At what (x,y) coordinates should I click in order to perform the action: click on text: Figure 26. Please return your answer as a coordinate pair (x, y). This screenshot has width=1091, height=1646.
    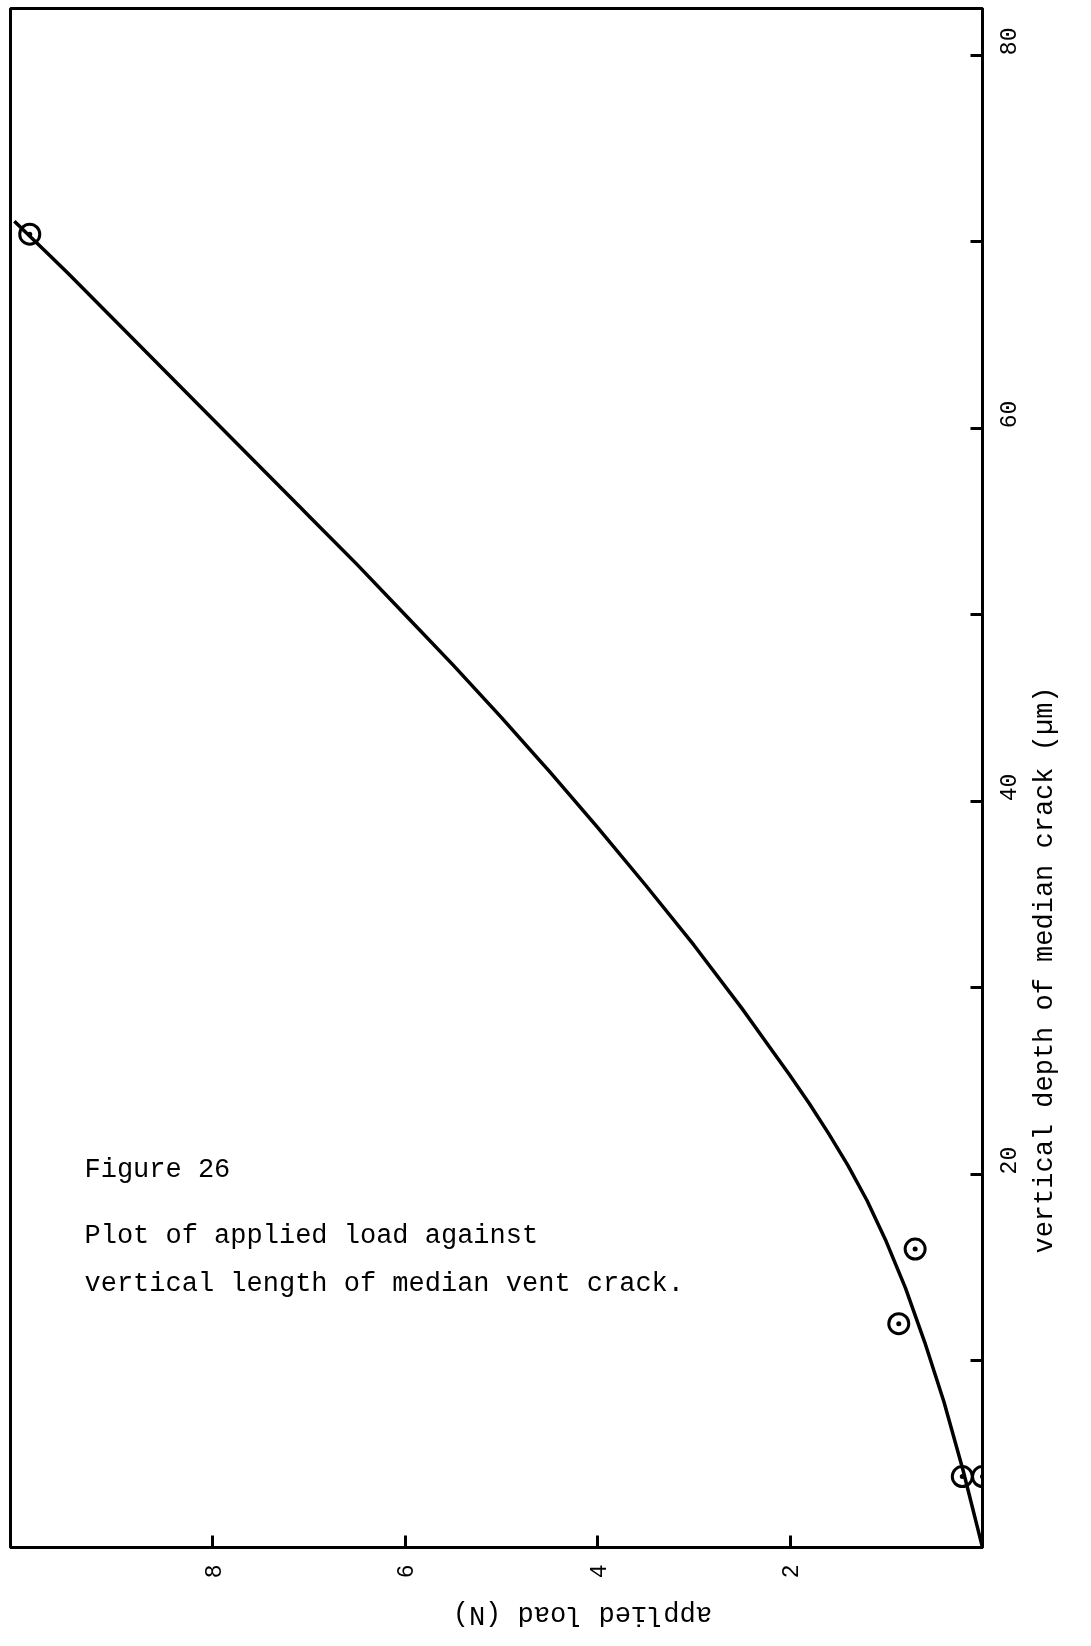
    Looking at the image, I should click on (157, 1169).